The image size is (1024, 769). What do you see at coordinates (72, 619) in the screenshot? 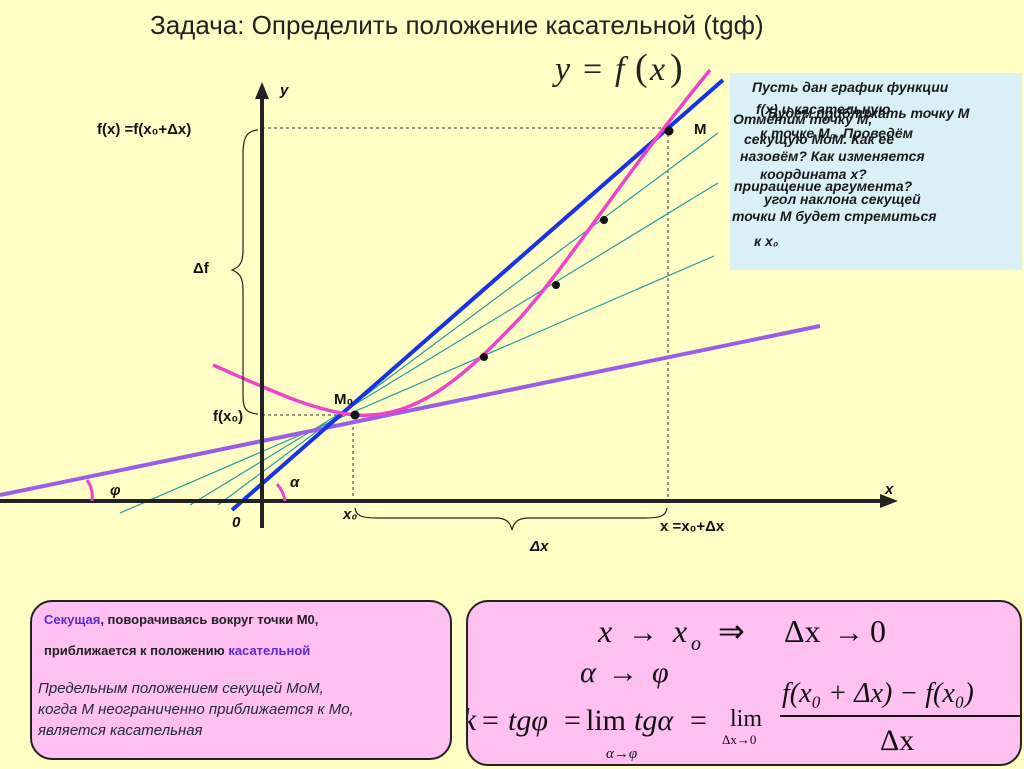
I see `secant-keyword: Секущая` at bounding box center [72, 619].